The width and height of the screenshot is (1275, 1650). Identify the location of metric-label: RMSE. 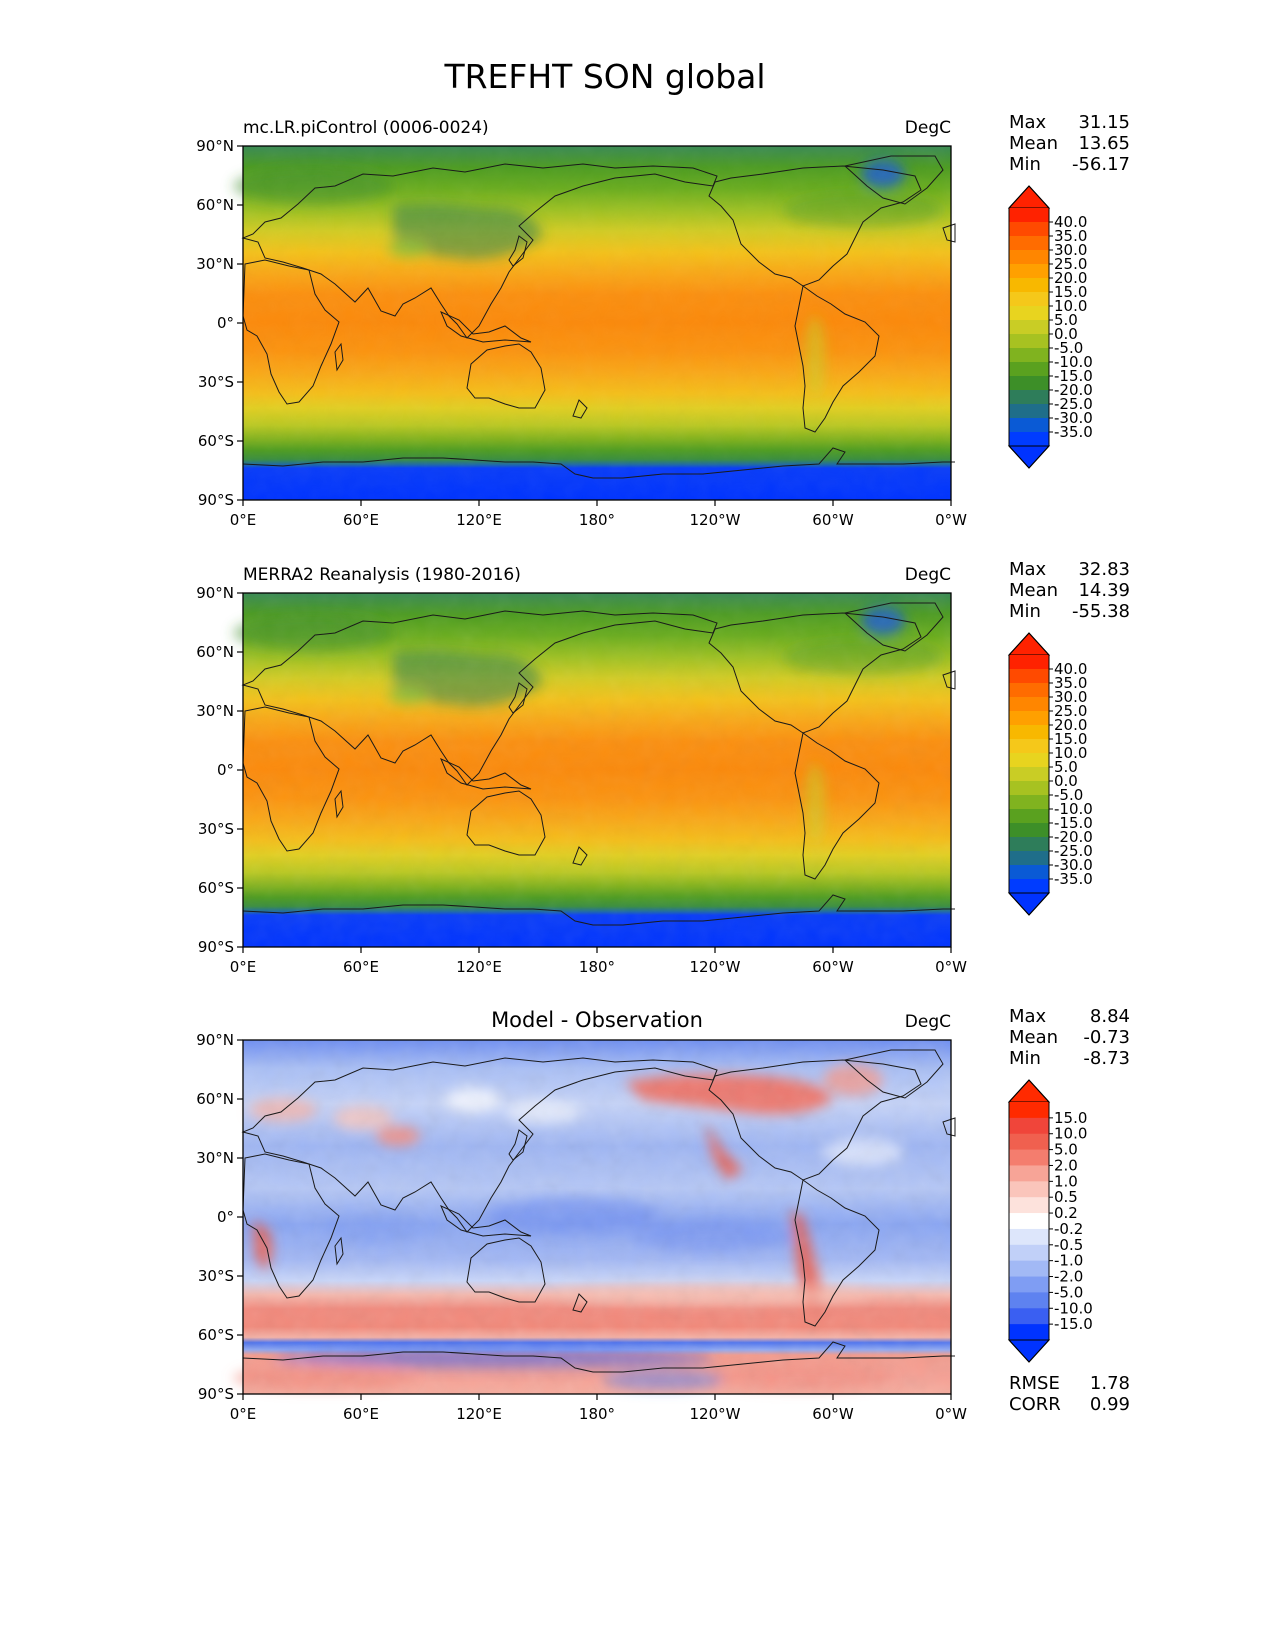
(1034, 1383).